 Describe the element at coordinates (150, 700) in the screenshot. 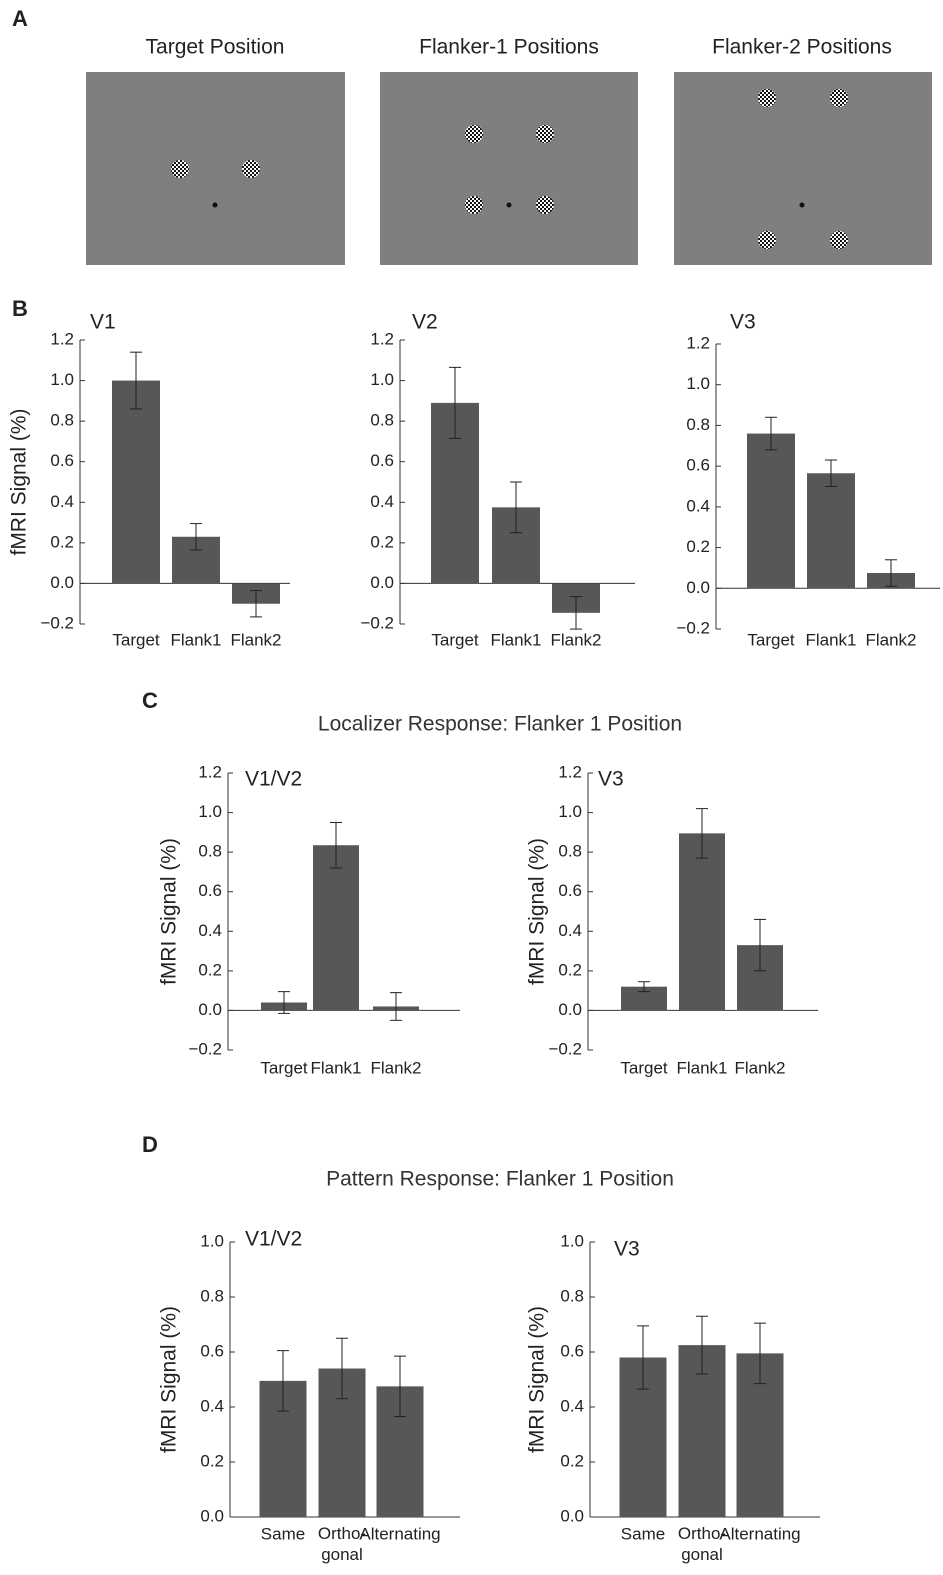

I see `panel-label: C` at that location.